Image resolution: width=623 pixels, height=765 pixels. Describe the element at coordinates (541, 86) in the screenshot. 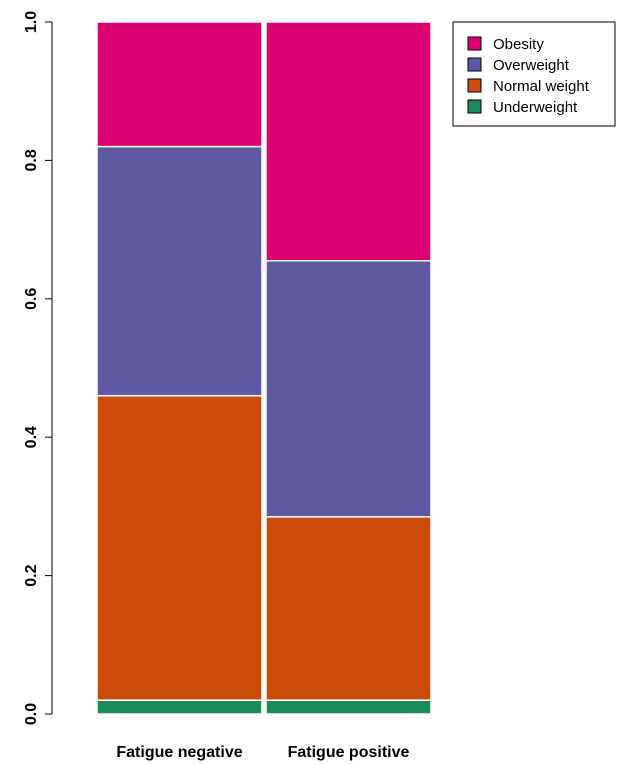

I see `legend-label: Normal weight` at that location.